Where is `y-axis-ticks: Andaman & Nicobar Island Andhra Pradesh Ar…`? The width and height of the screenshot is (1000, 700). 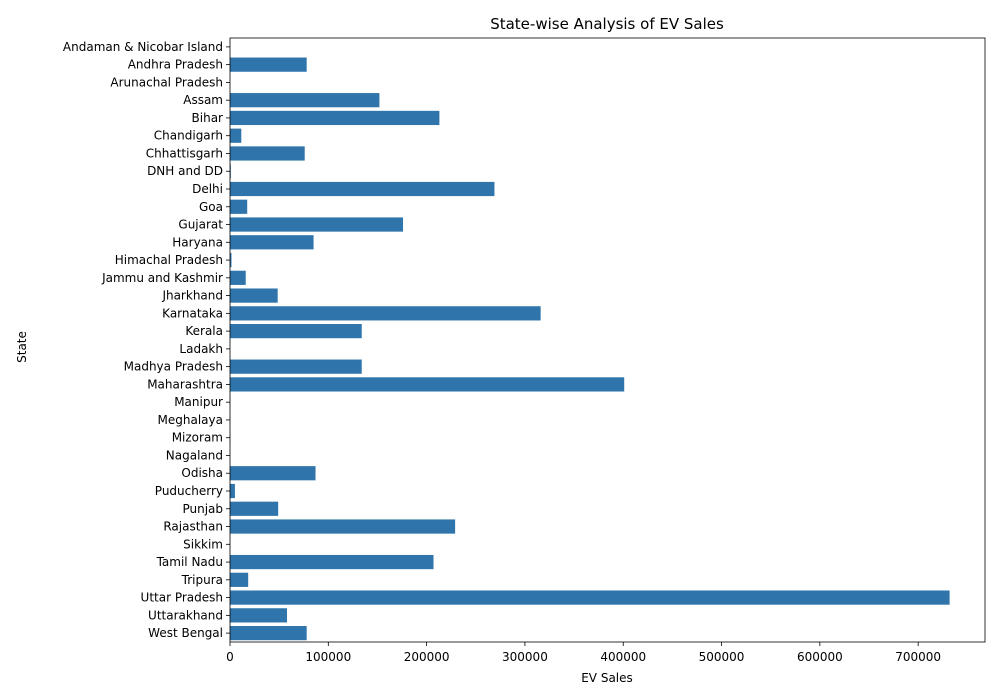 y-axis-ticks: Andaman & Nicobar Island Andhra Pradesh Ar… is located at coordinates (146, 340).